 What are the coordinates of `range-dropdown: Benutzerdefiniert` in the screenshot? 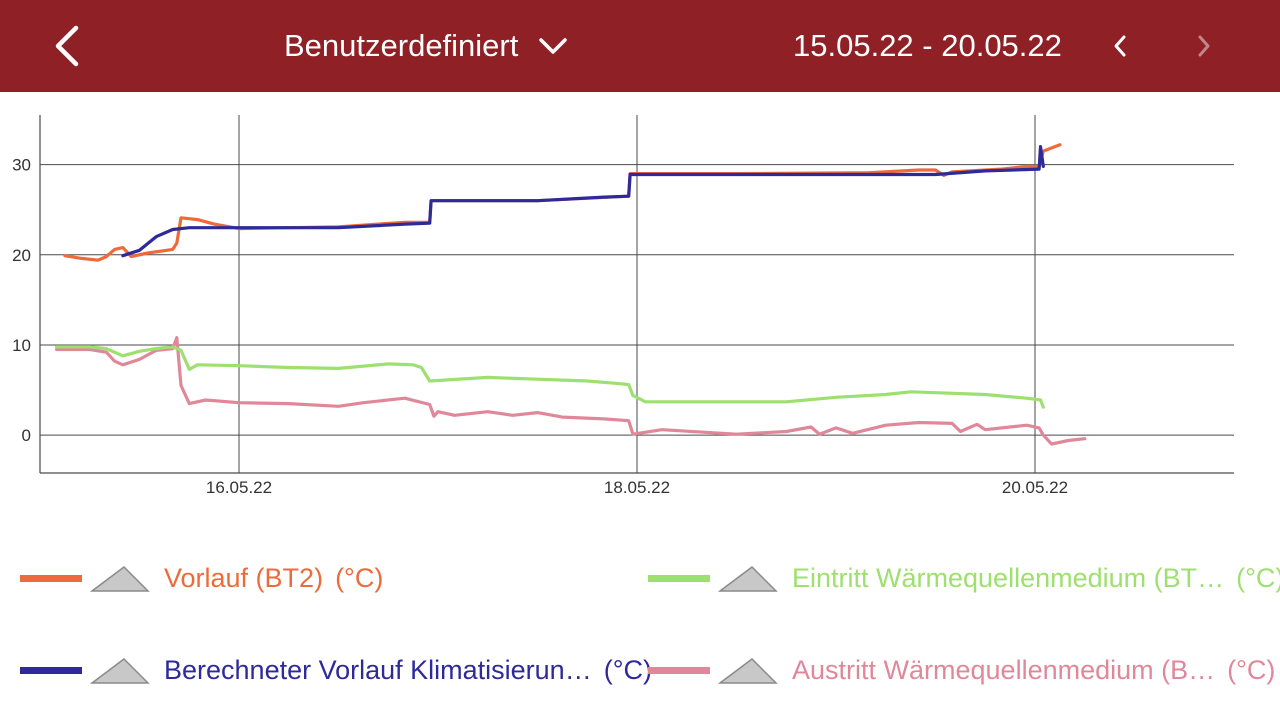 It's located at (426, 46).